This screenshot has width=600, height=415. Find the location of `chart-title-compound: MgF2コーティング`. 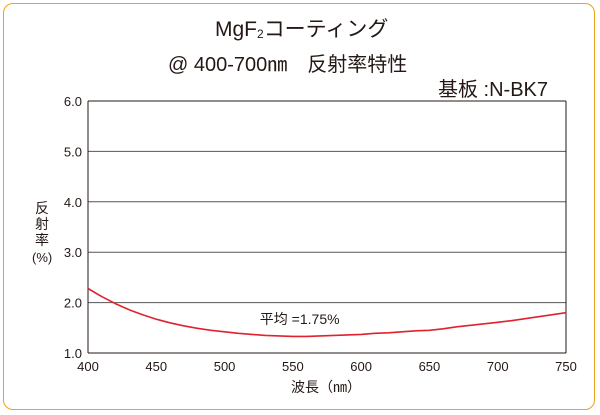

chart-title-compound: MgF2コーティング is located at coordinates (301, 29).